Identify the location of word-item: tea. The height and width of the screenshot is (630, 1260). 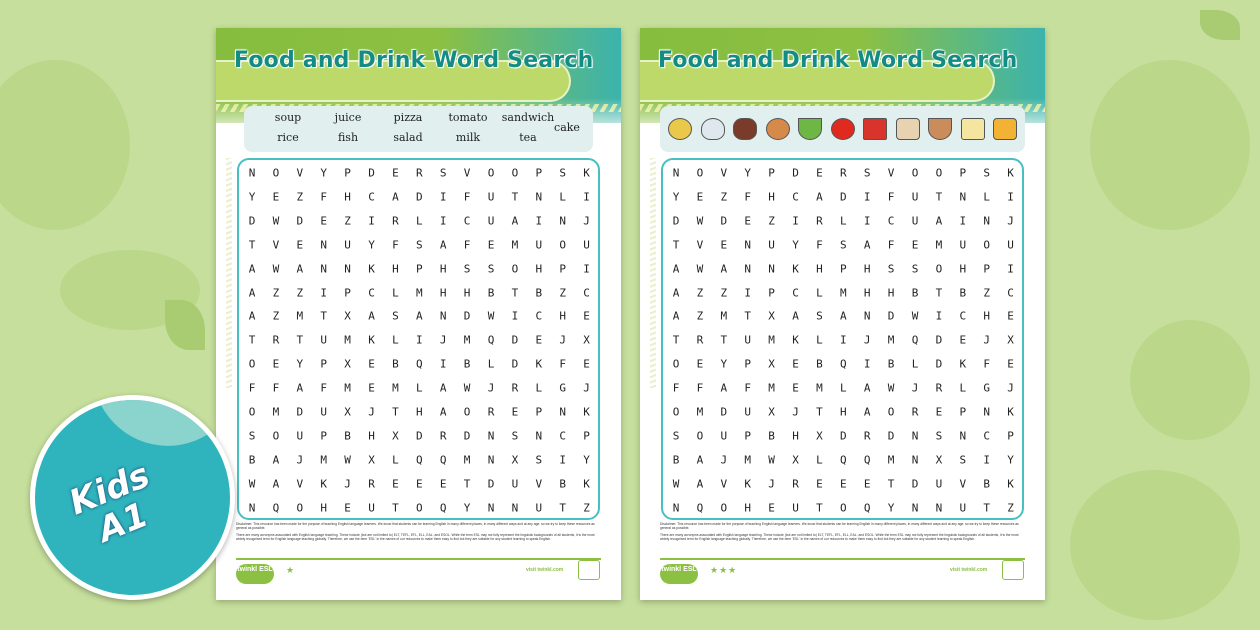
(528, 137).